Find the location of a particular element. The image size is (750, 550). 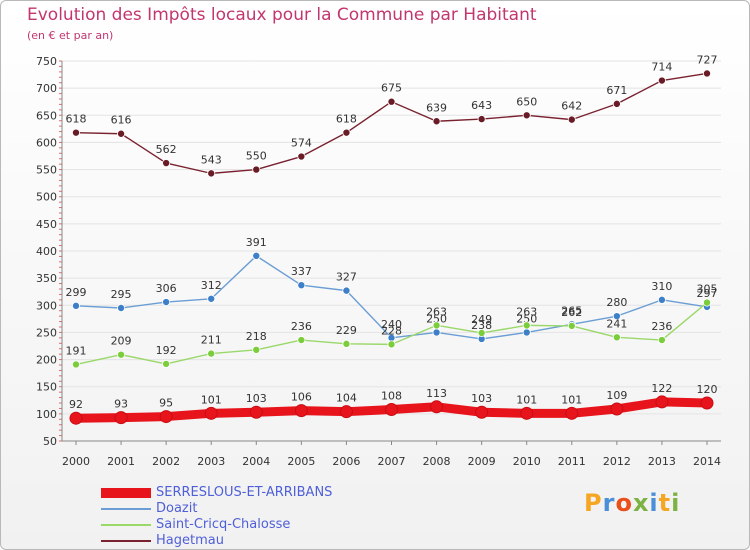

proxiti-logo: Proxiti is located at coordinates (632, 503).